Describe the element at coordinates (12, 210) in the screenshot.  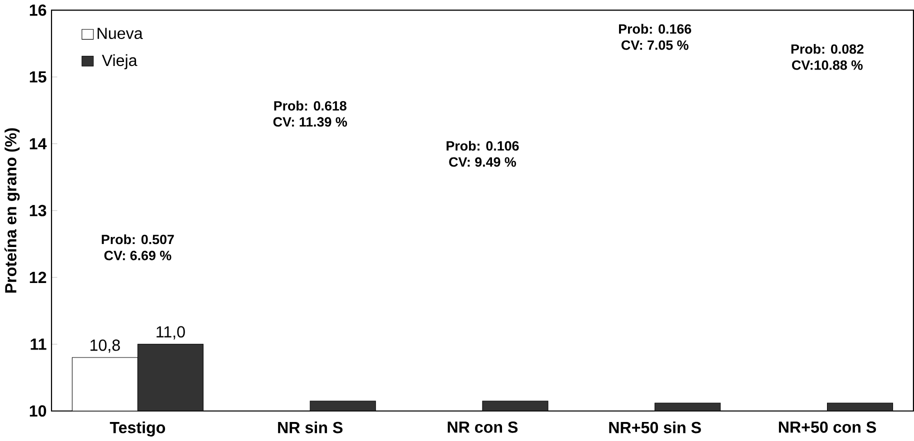
I see `y-axis-title: Proteína en grano (%)` at that location.